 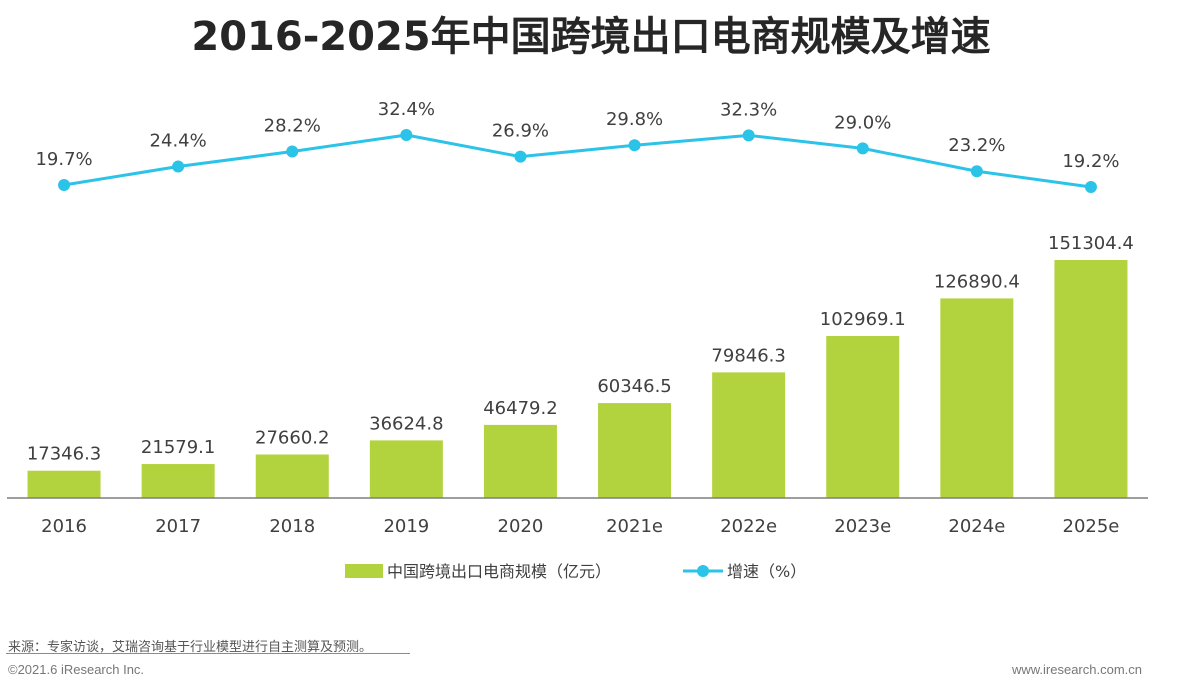 What do you see at coordinates (499, 571) in the screenshot?
I see `legend-bar-label: 中国跨境出口电商规模（亿元）` at bounding box center [499, 571].